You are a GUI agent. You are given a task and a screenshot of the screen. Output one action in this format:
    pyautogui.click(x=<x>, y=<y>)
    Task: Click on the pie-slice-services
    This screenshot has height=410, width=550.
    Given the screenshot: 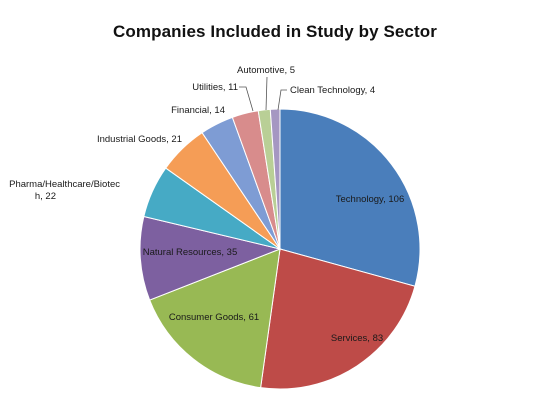 What is the action you would take?
    pyautogui.click(x=338, y=319)
    